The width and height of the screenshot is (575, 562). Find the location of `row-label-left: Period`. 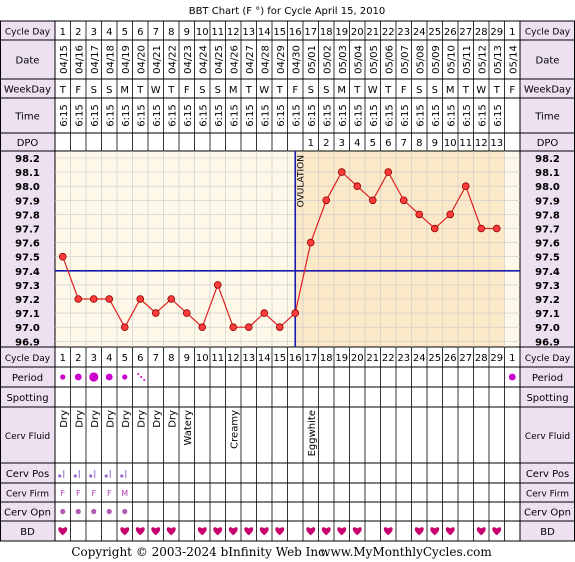

row-label-left: Period is located at coordinates (27, 378).